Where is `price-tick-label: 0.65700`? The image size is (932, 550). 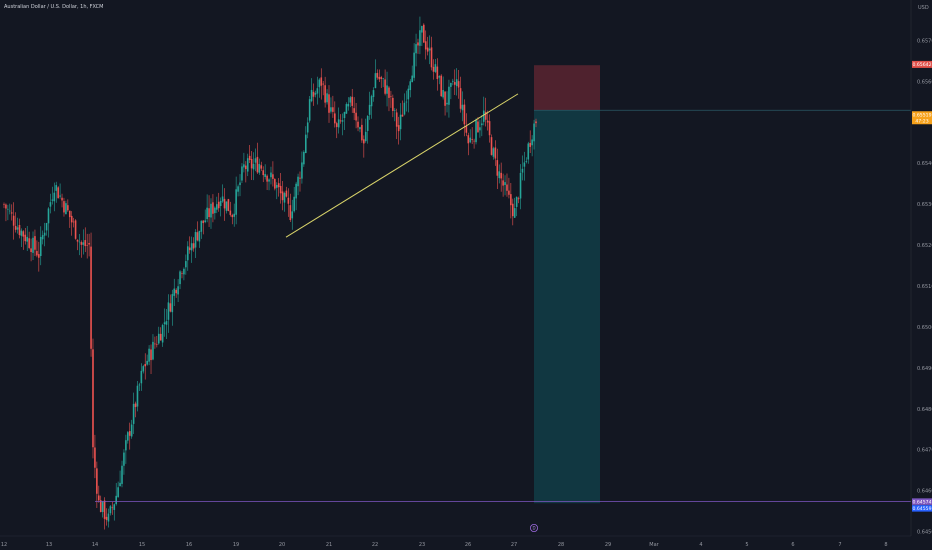 price-tick-label: 0.65700 is located at coordinates (924, 41).